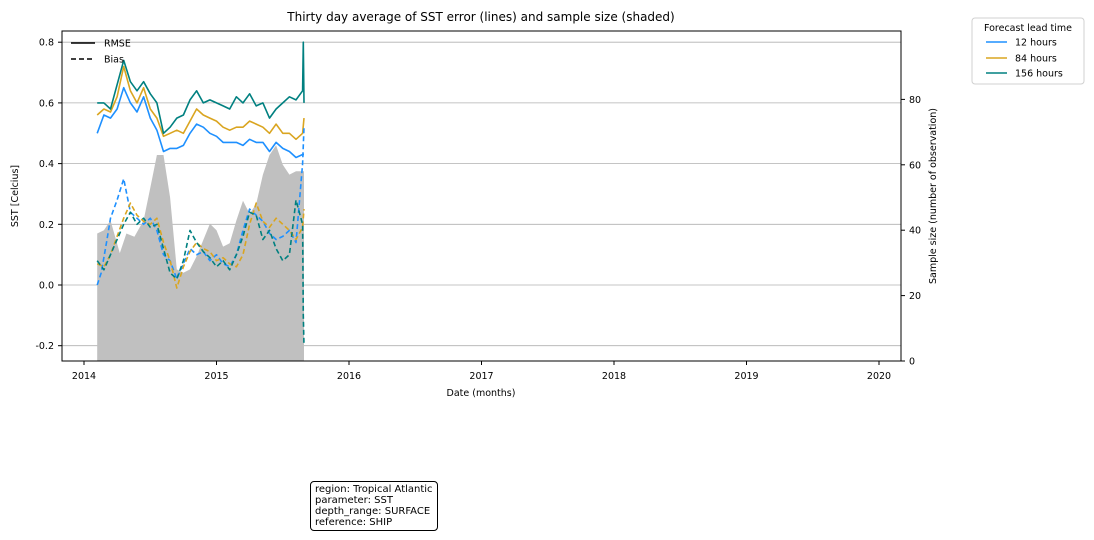 The image size is (1094, 540). Describe the element at coordinates (46, 286) in the screenshot. I see `y-tick-label: 0.0` at that location.